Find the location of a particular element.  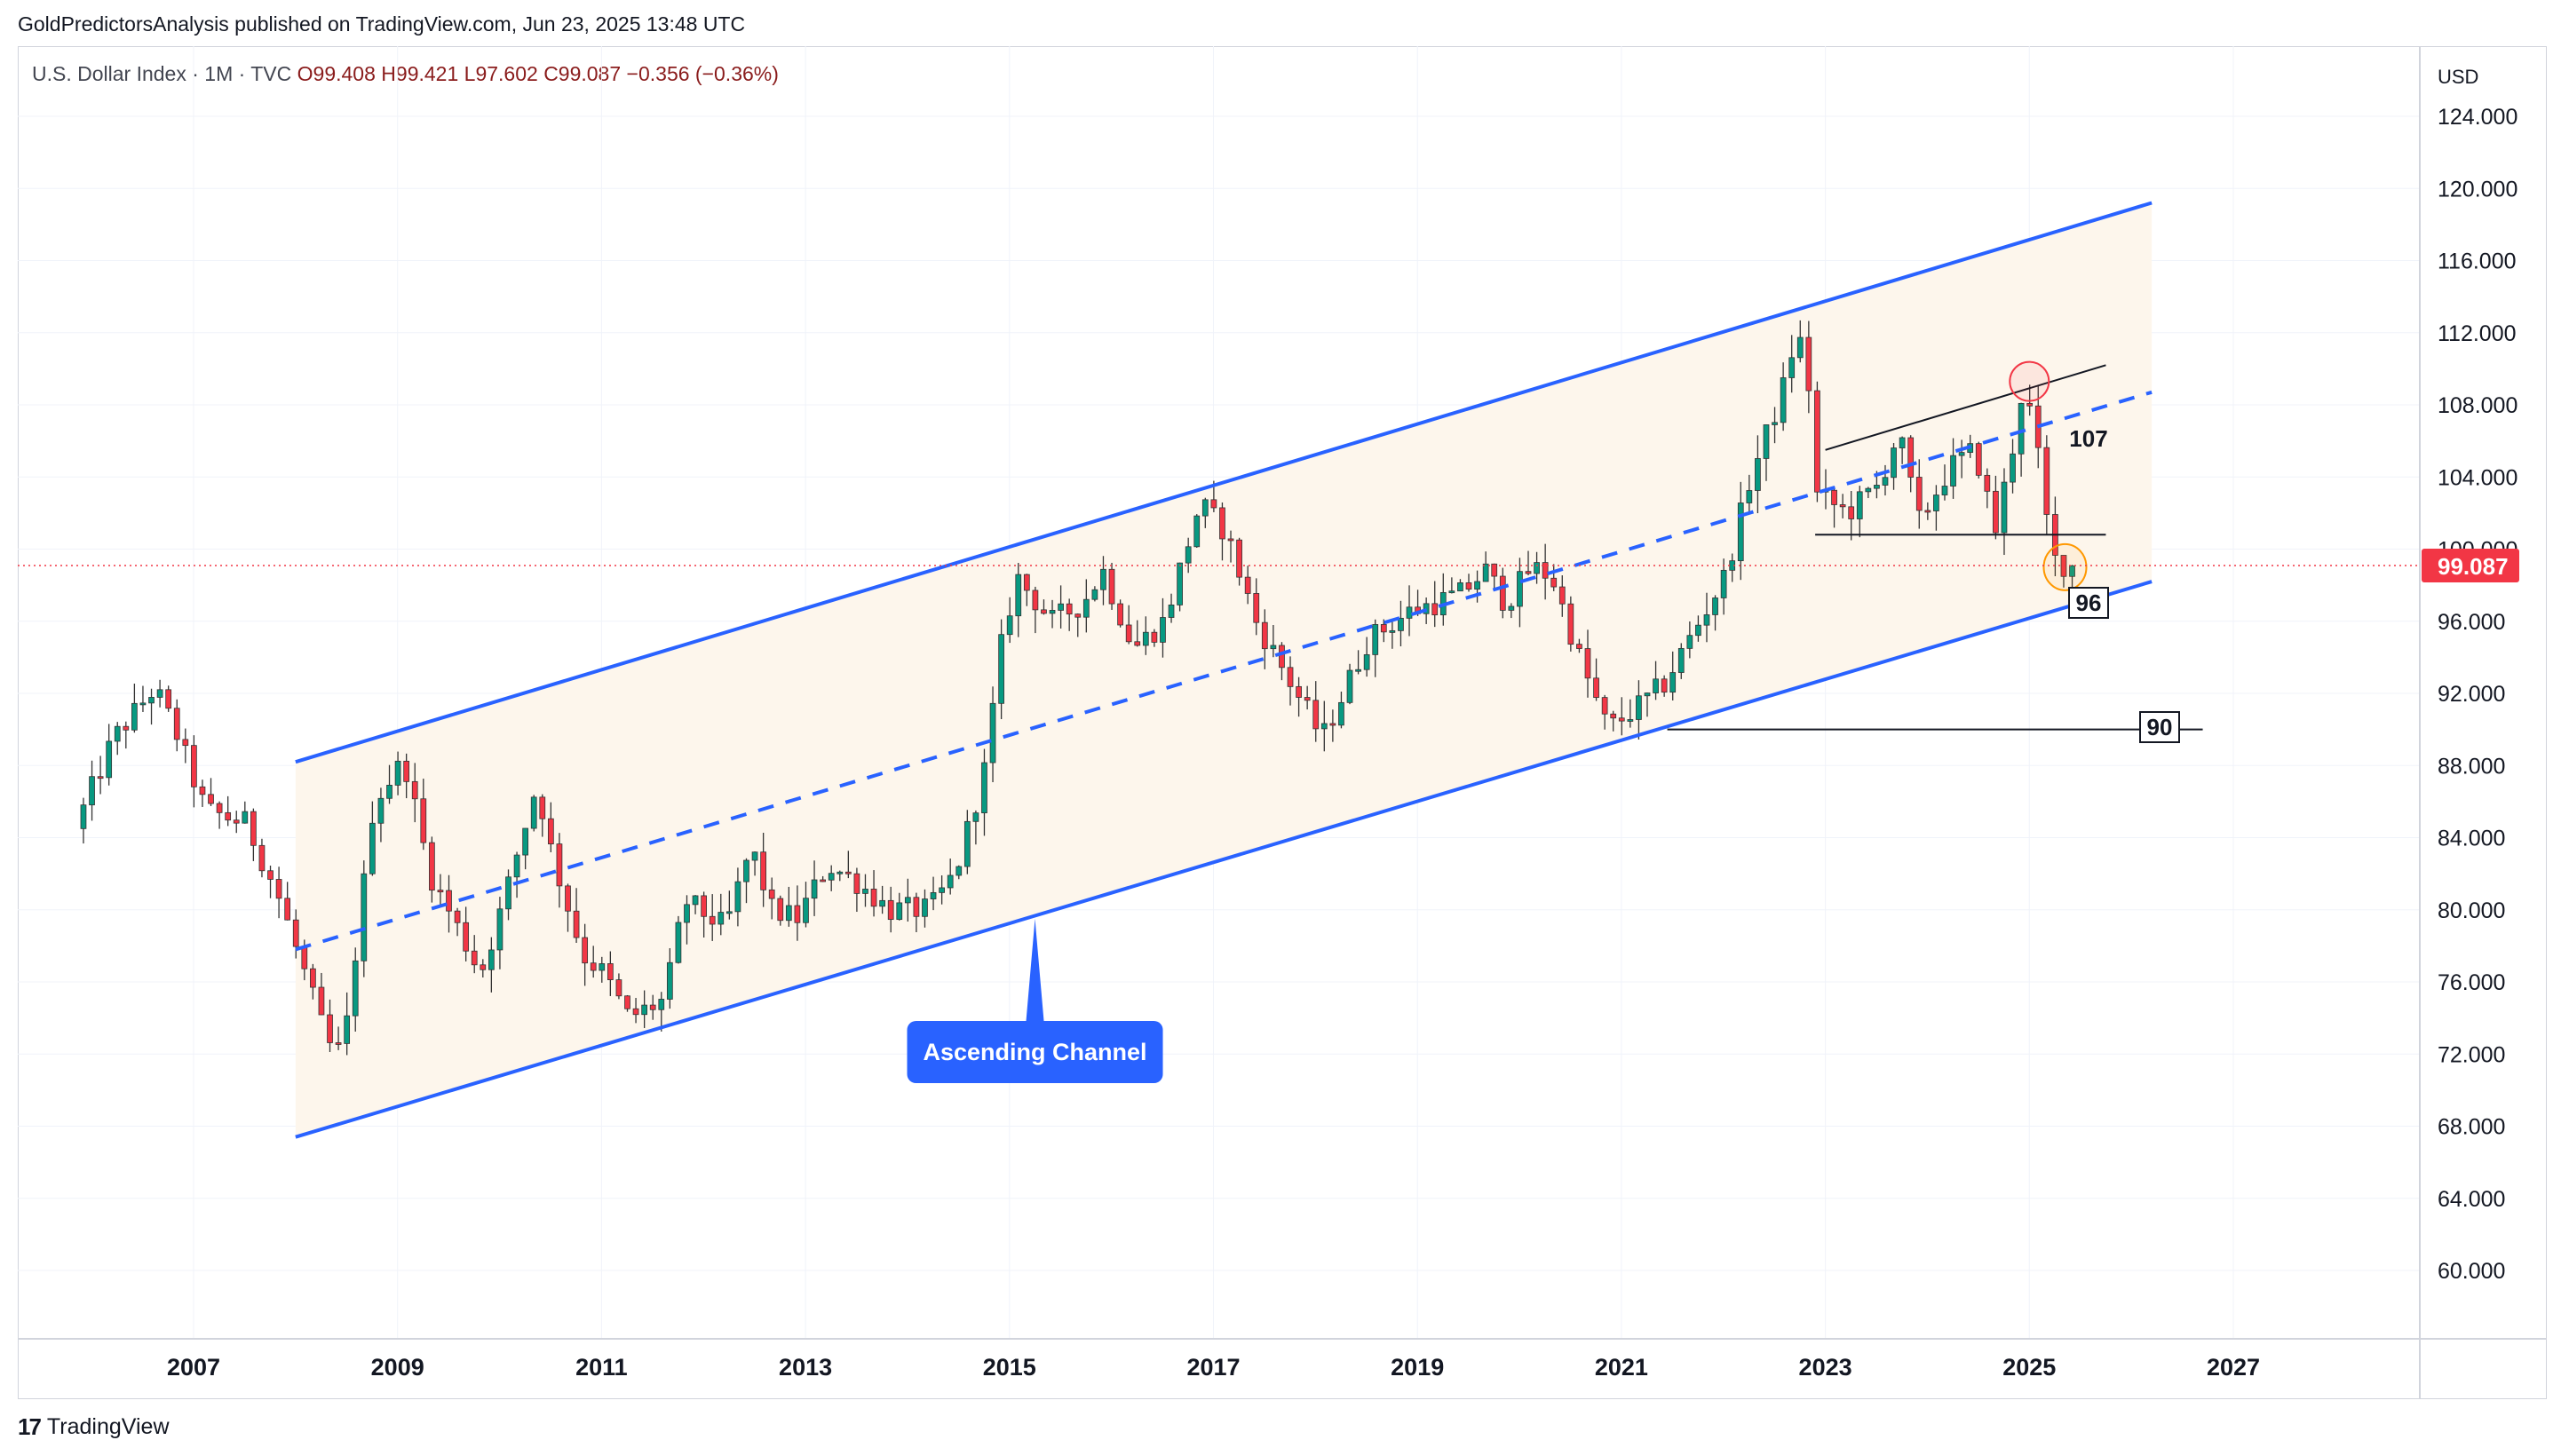

ohlc-open: O99.408 is located at coordinates (336, 73).